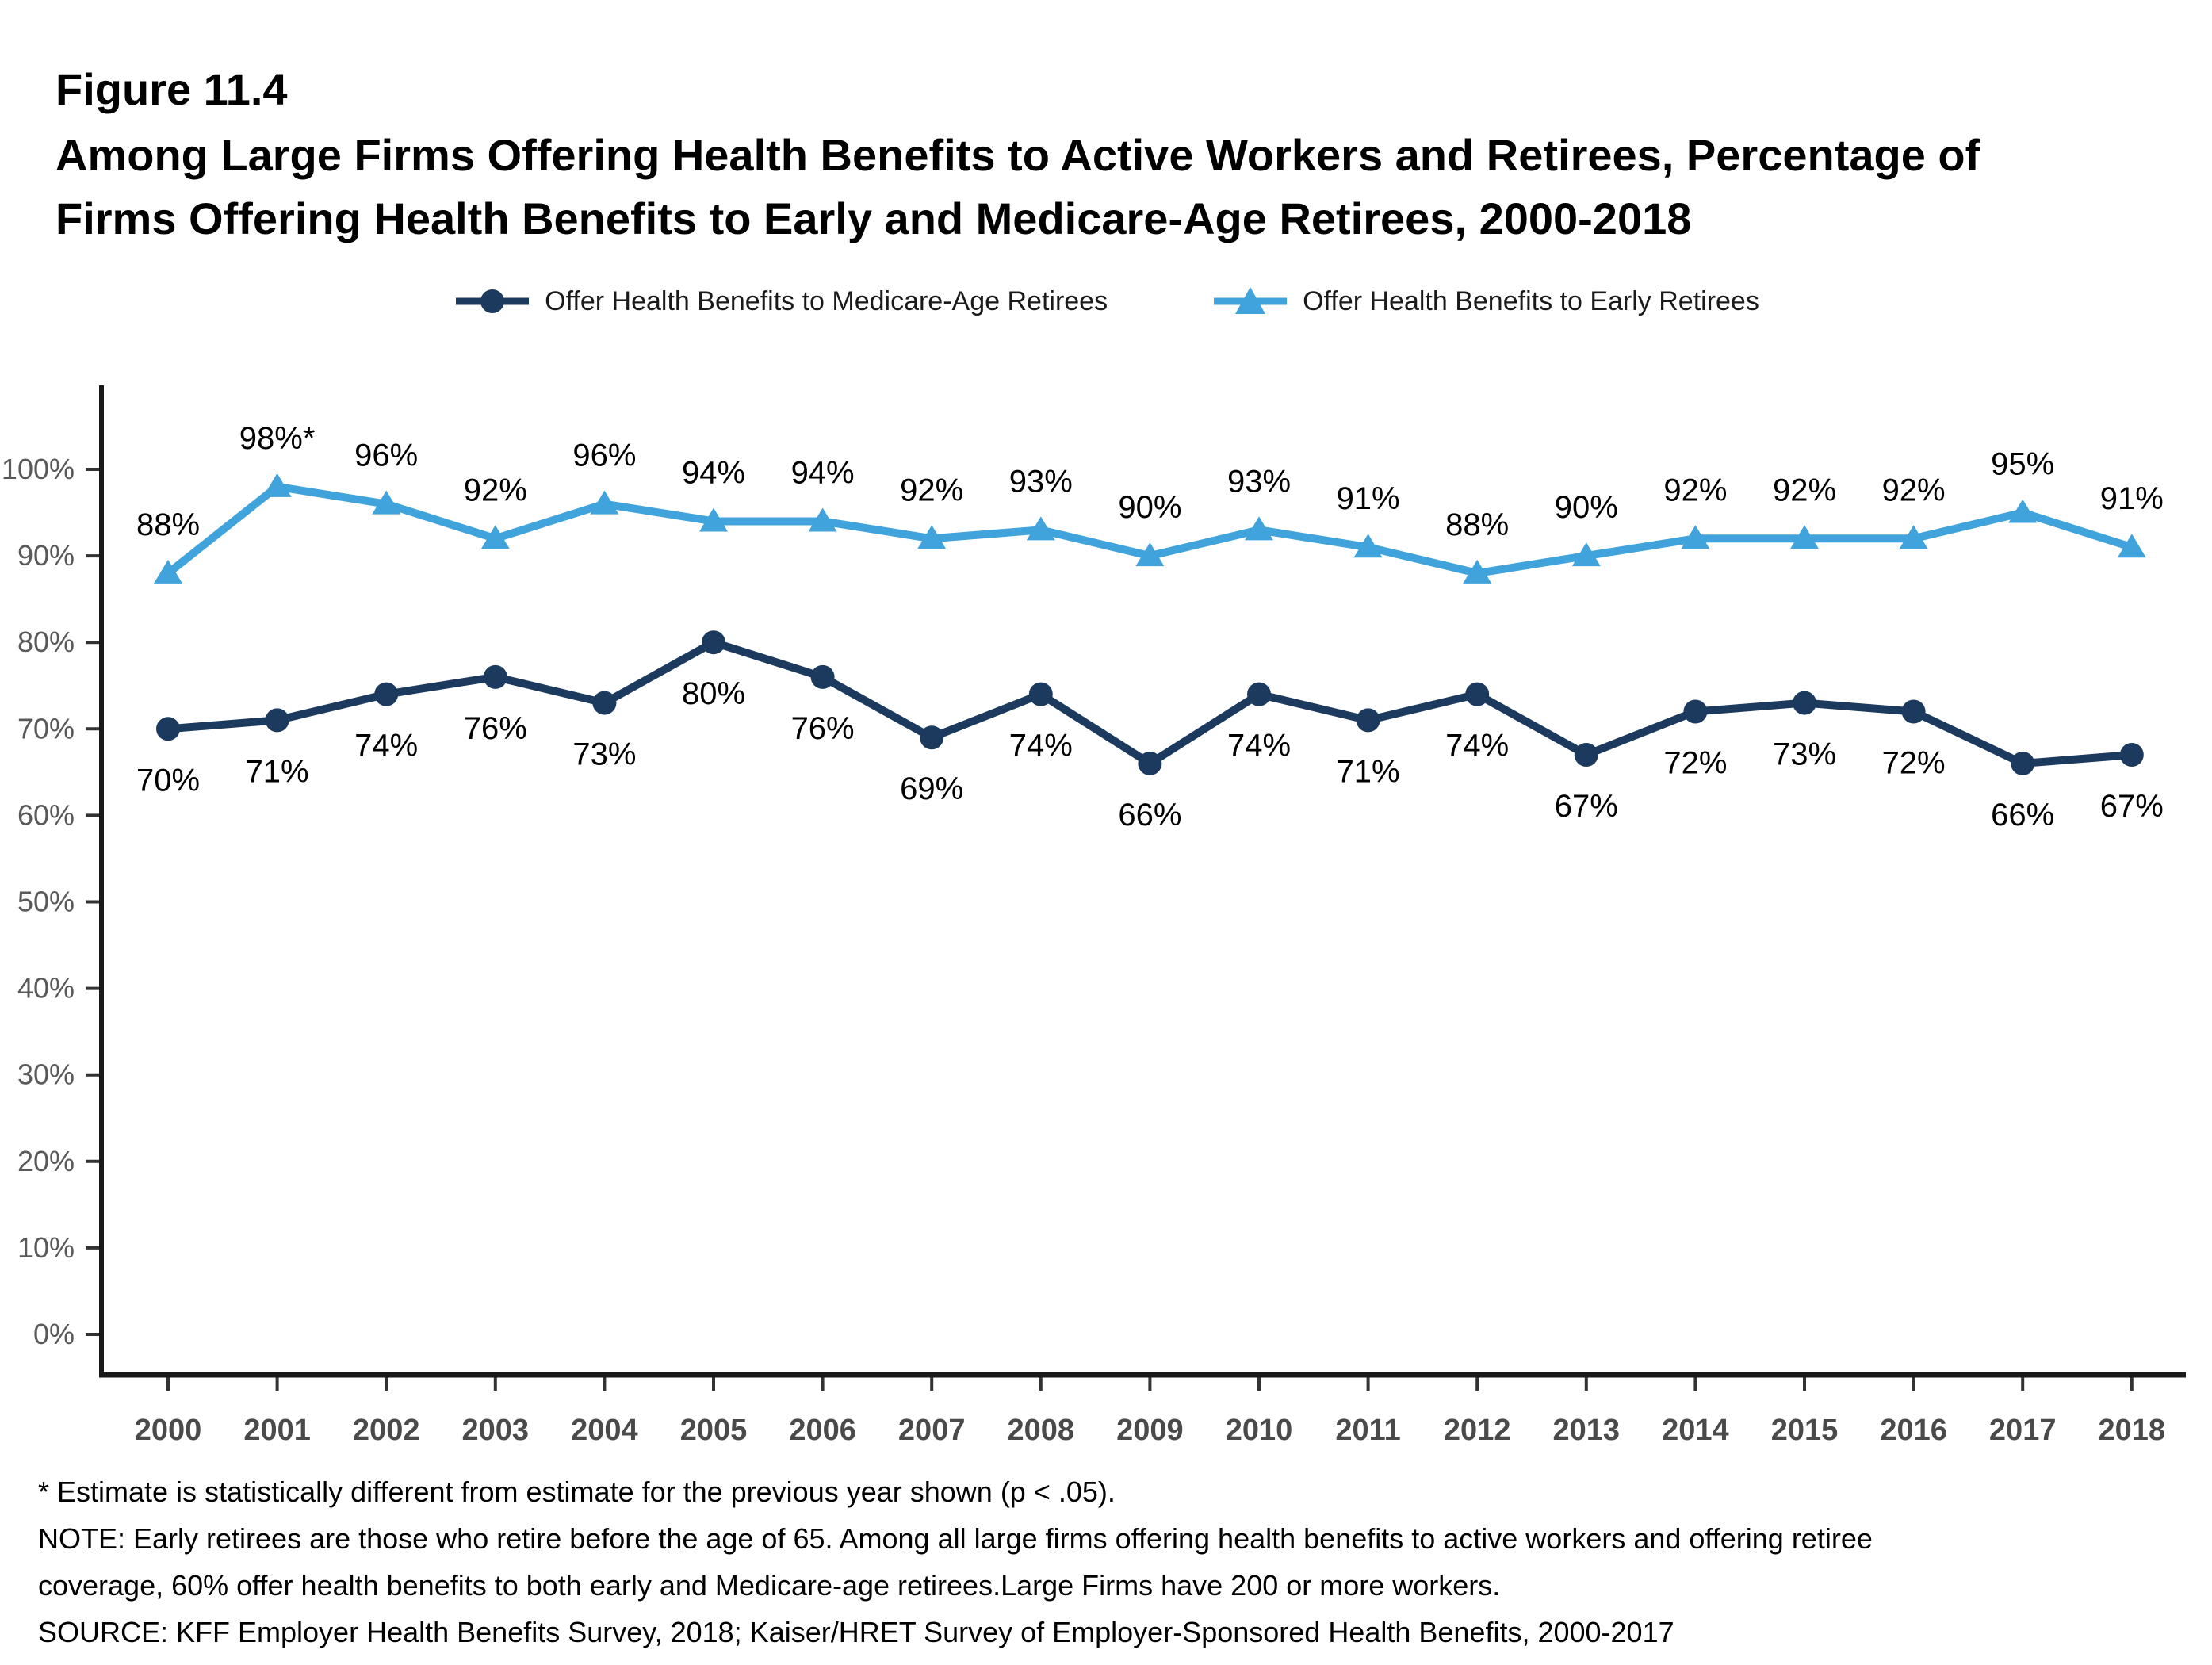  I want to click on x-tick-label: 2003, so click(496, 1430).